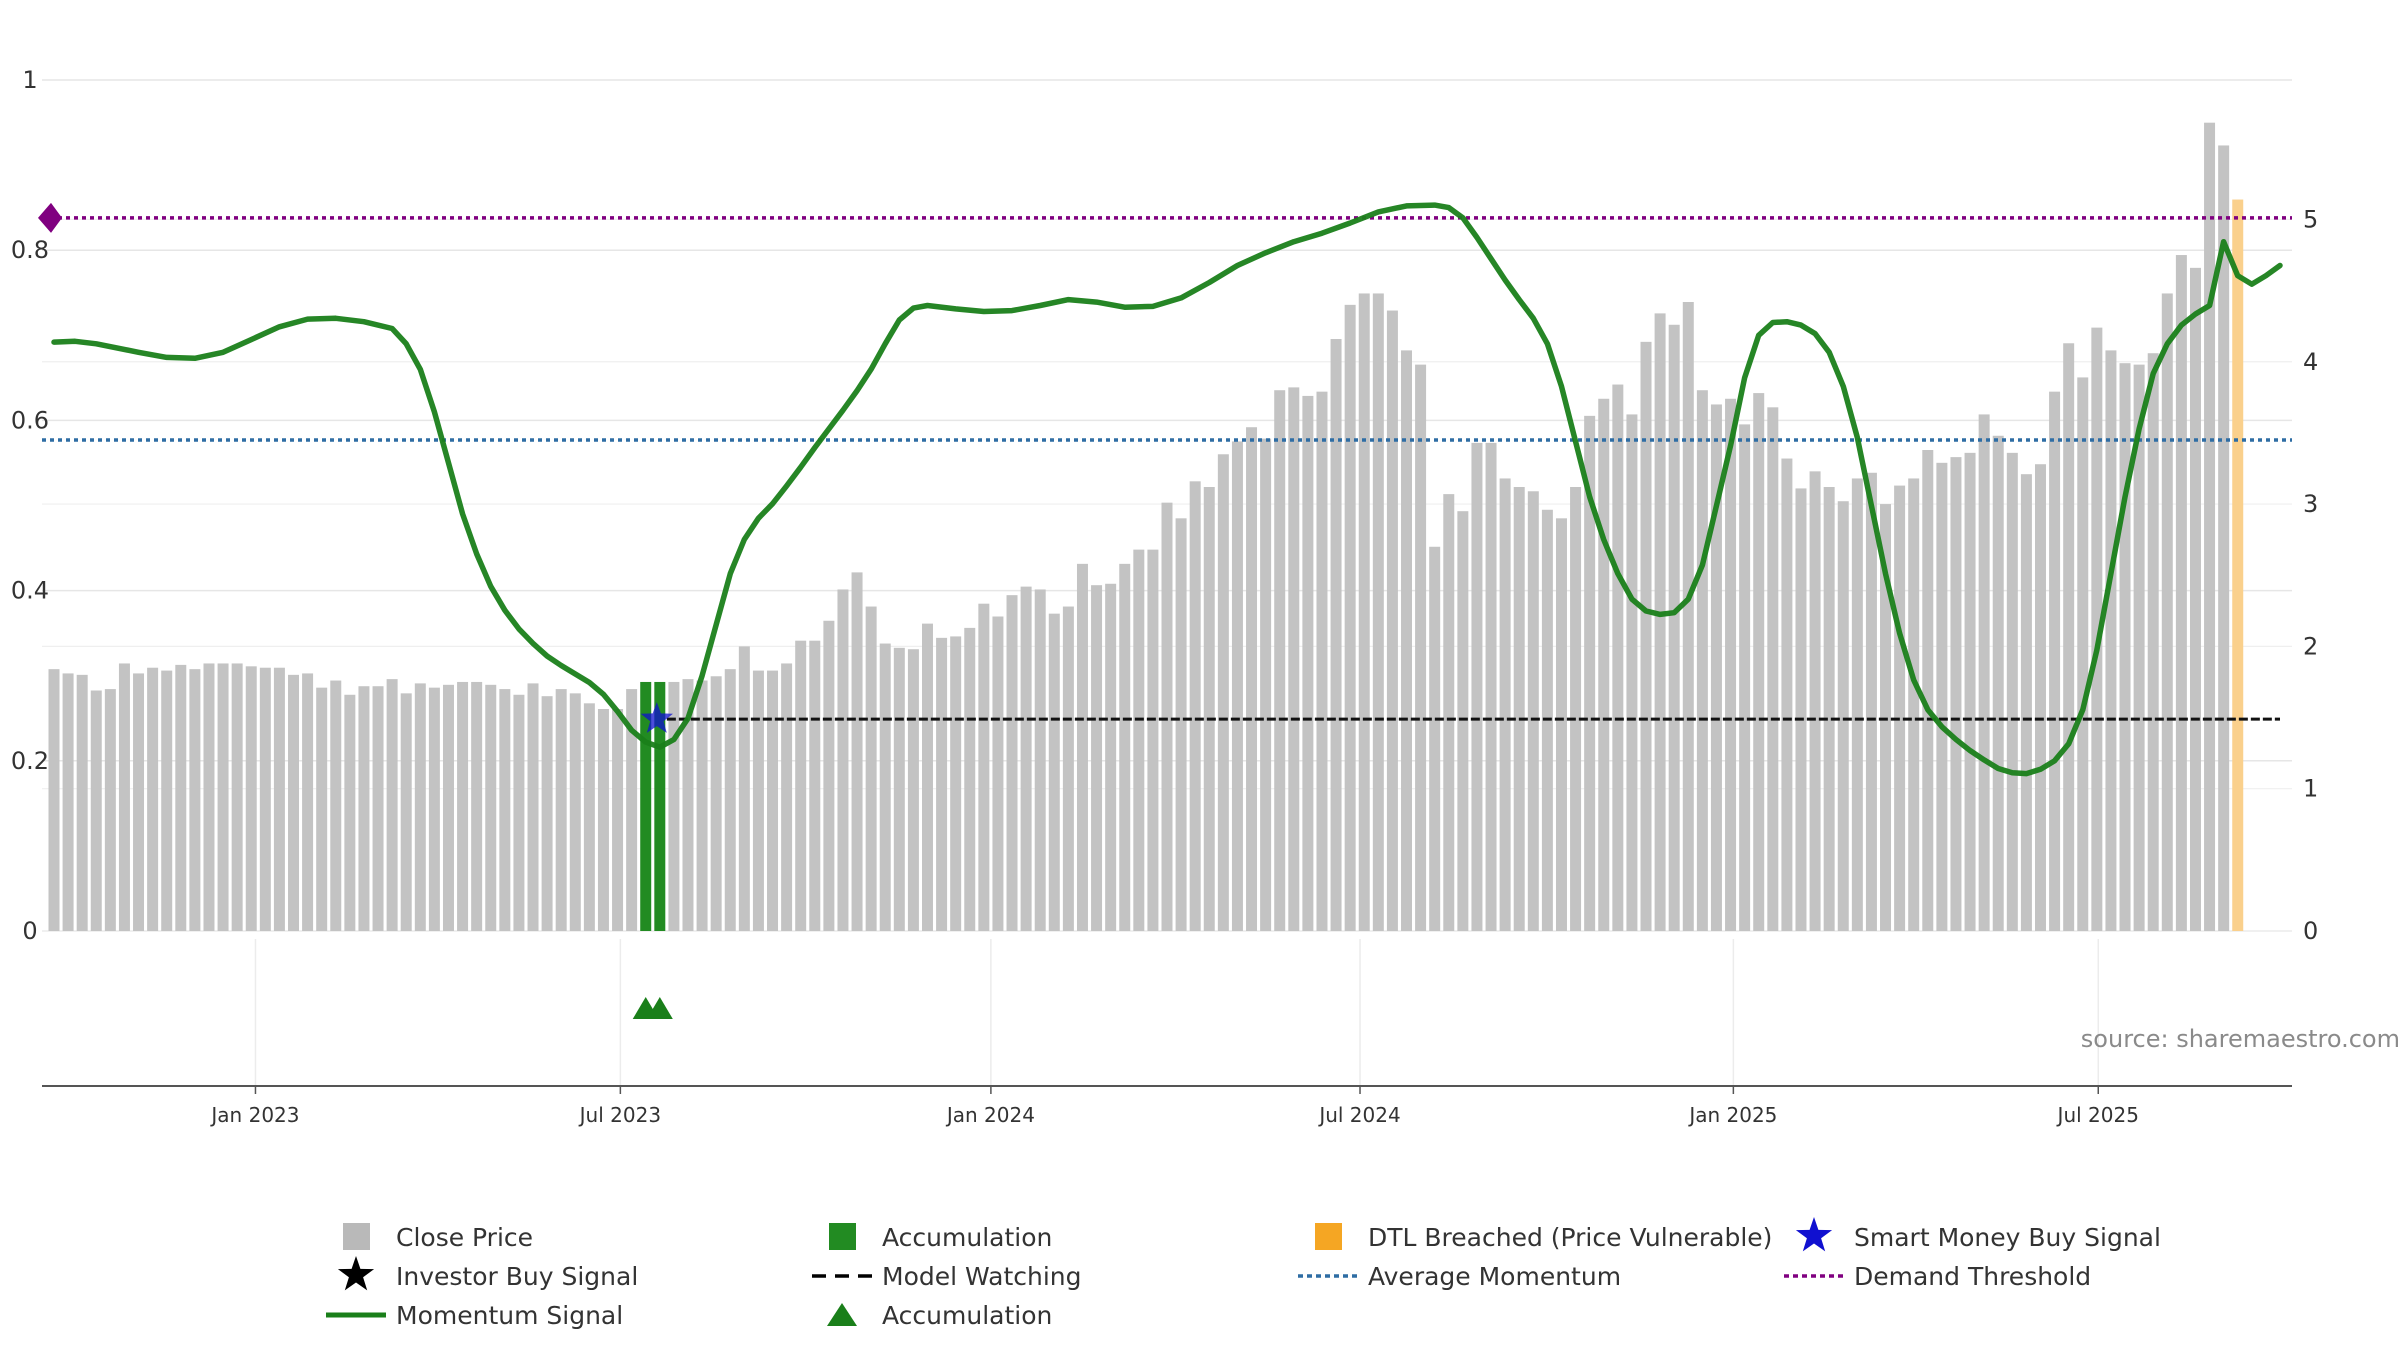 The height and width of the screenshot is (1350, 2400). What do you see at coordinates (30, 761) in the screenshot?
I see `left-axis-tick-label: 0.2` at bounding box center [30, 761].